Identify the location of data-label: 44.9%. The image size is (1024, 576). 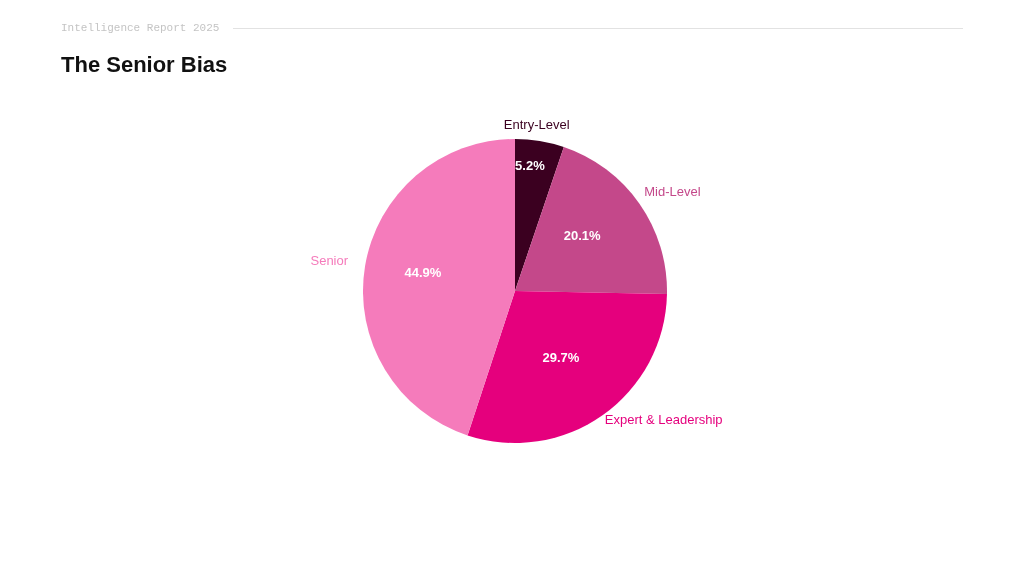
(423, 272).